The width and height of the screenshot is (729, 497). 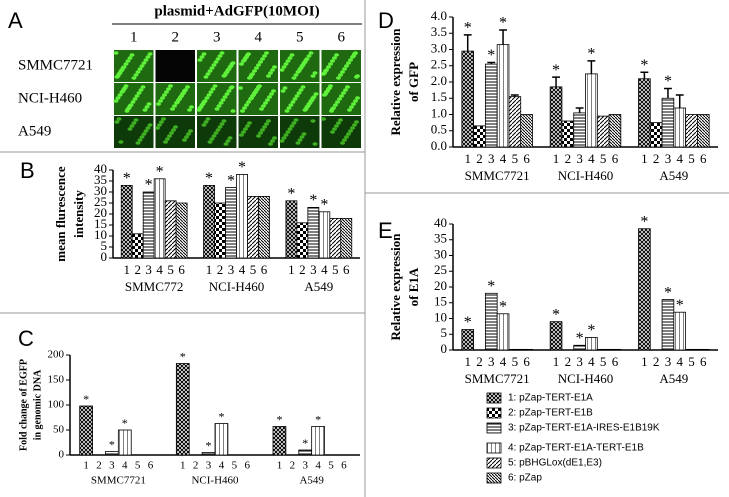 I want to click on y-axis-label: Relative expression, so click(x=395, y=82).